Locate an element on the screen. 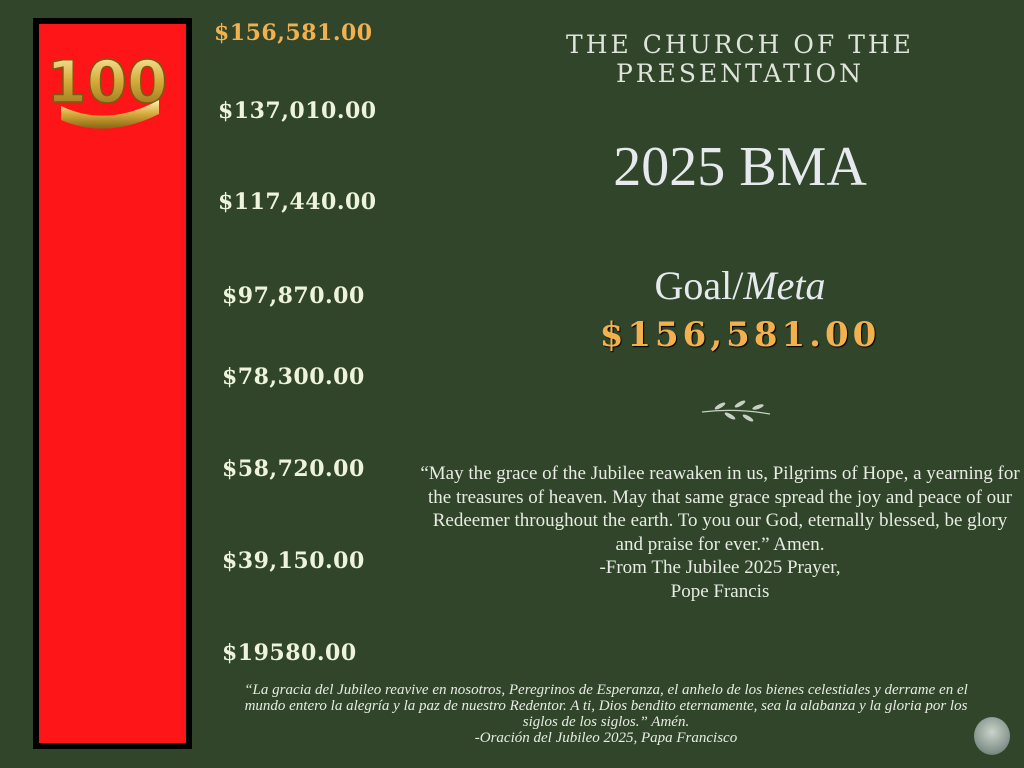 The width and height of the screenshot is (1024, 768). thermometer-track is located at coordinates (112, 383).